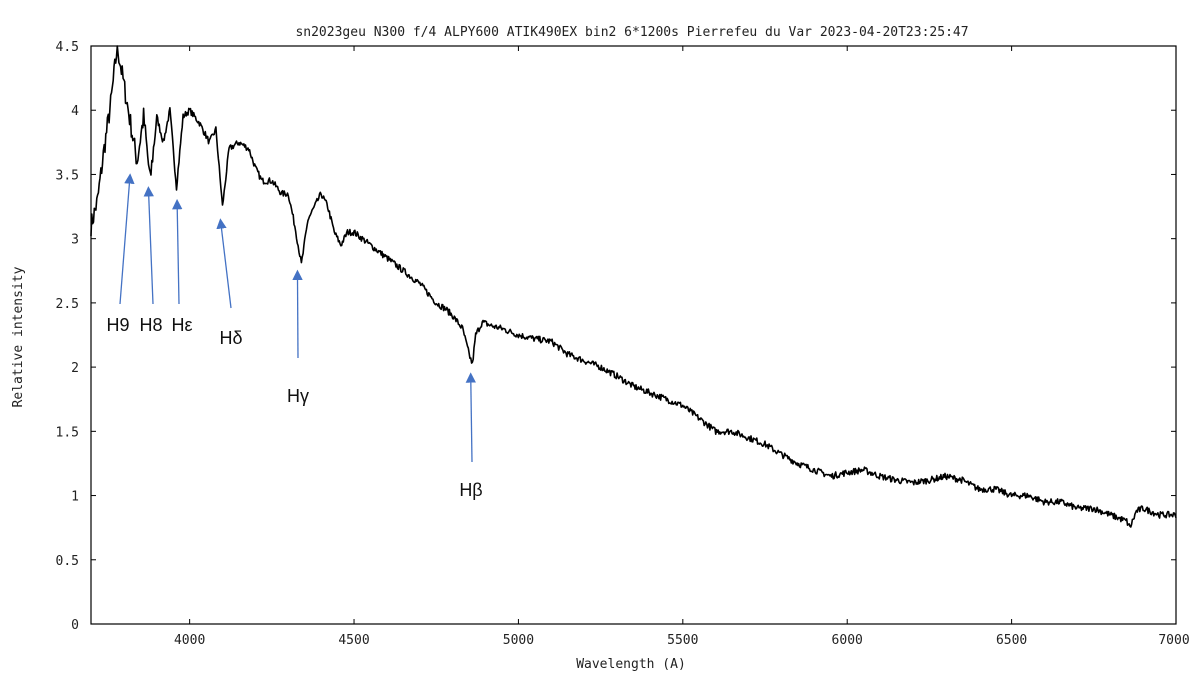  Describe the element at coordinates (1173, 640) in the screenshot. I see `x-tick-label: 7000` at that location.